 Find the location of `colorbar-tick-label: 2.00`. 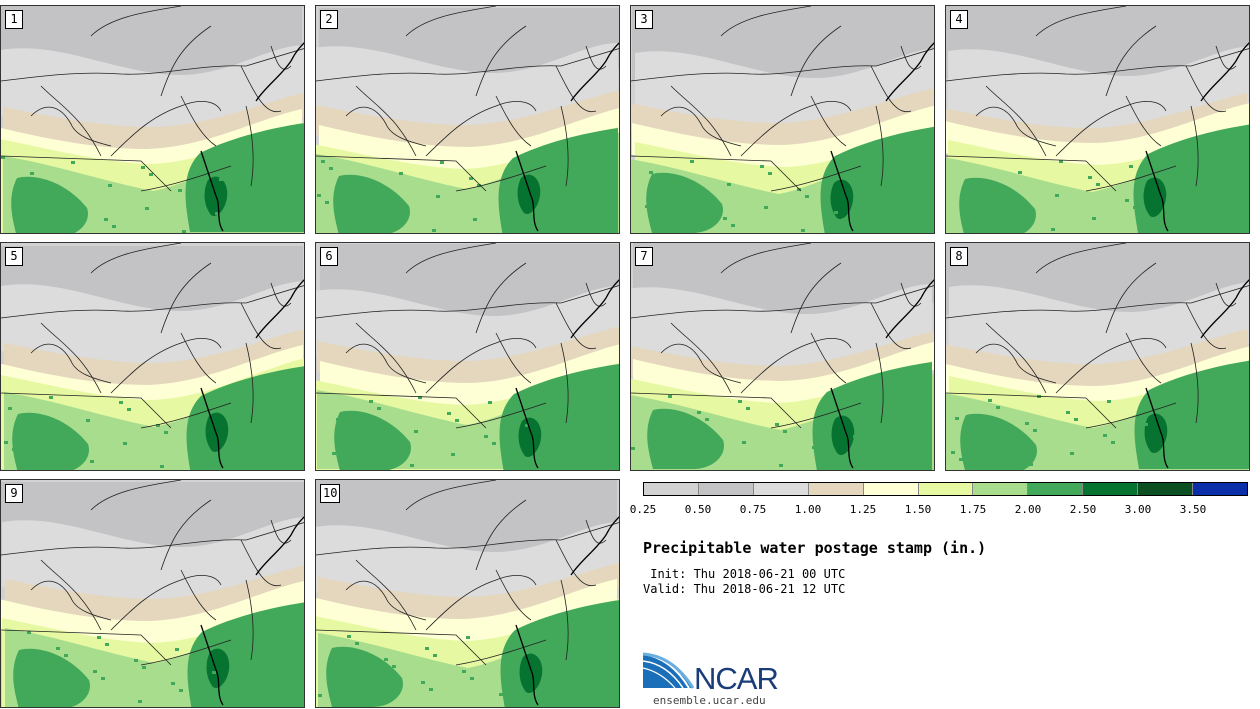

colorbar-tick-label: 2.00 is located at coordinates (1028, 509).